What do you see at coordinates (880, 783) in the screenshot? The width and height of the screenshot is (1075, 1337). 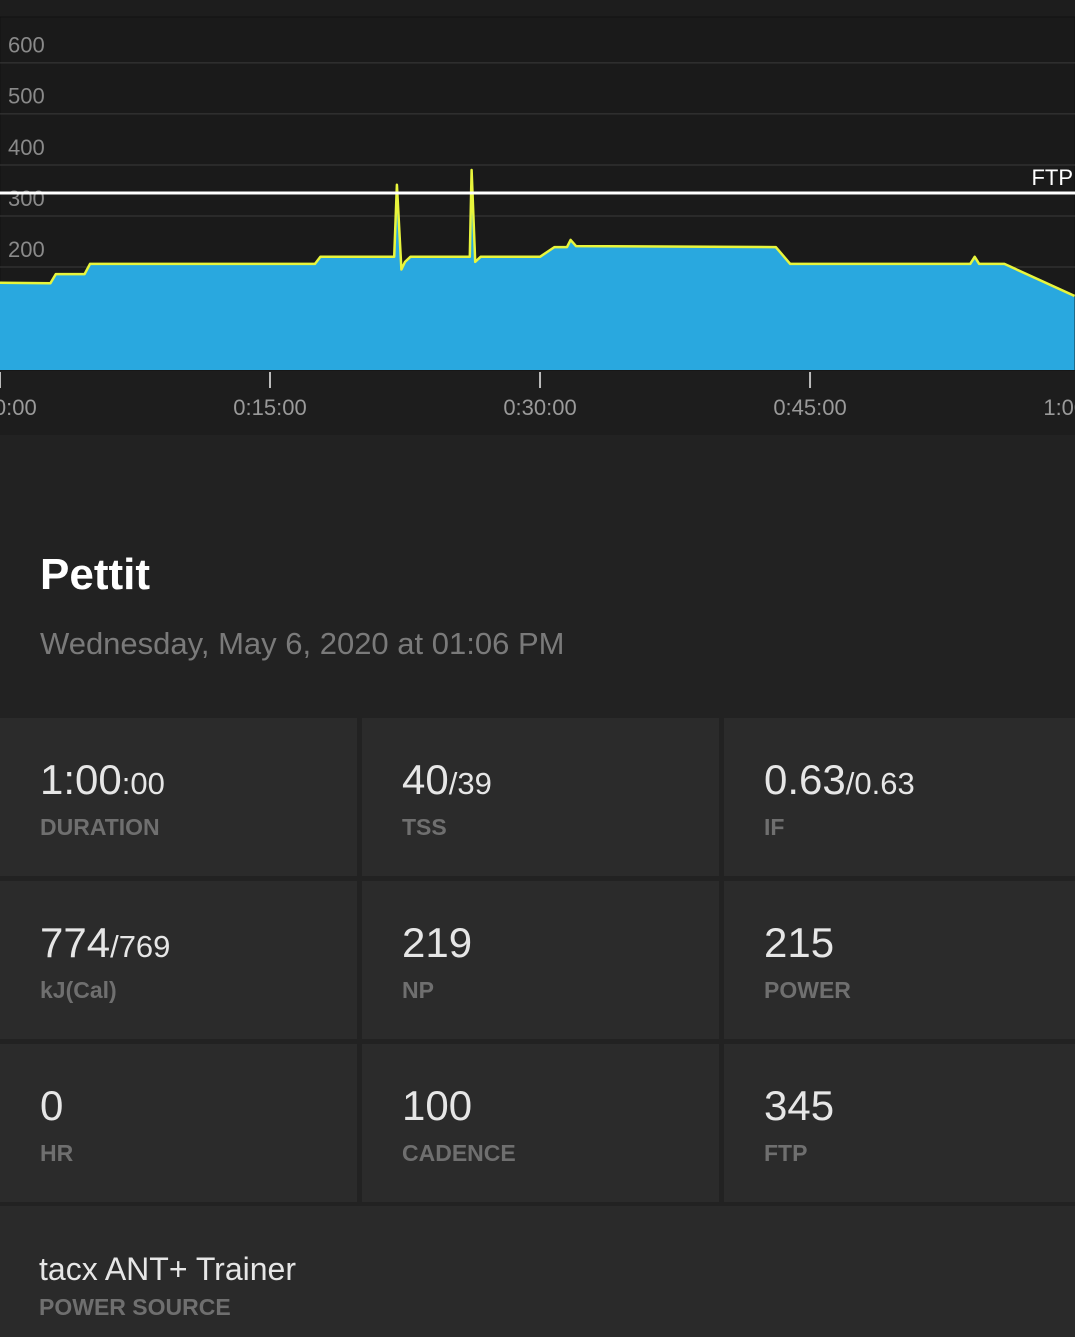 I see `stat-detail: /0.63` at bounding box center [880, 783].